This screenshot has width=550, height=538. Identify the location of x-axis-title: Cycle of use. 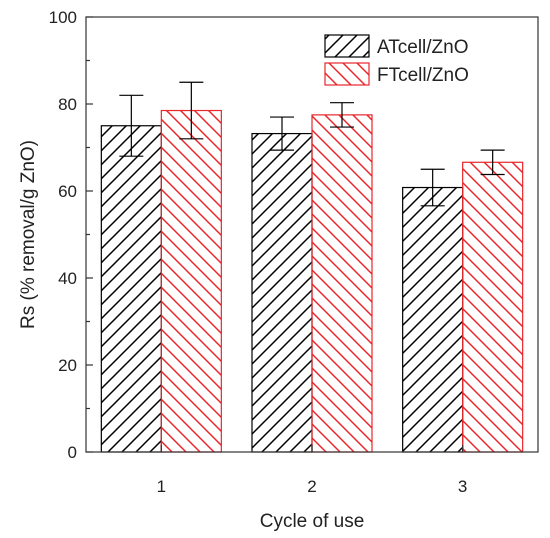
(312, 521).